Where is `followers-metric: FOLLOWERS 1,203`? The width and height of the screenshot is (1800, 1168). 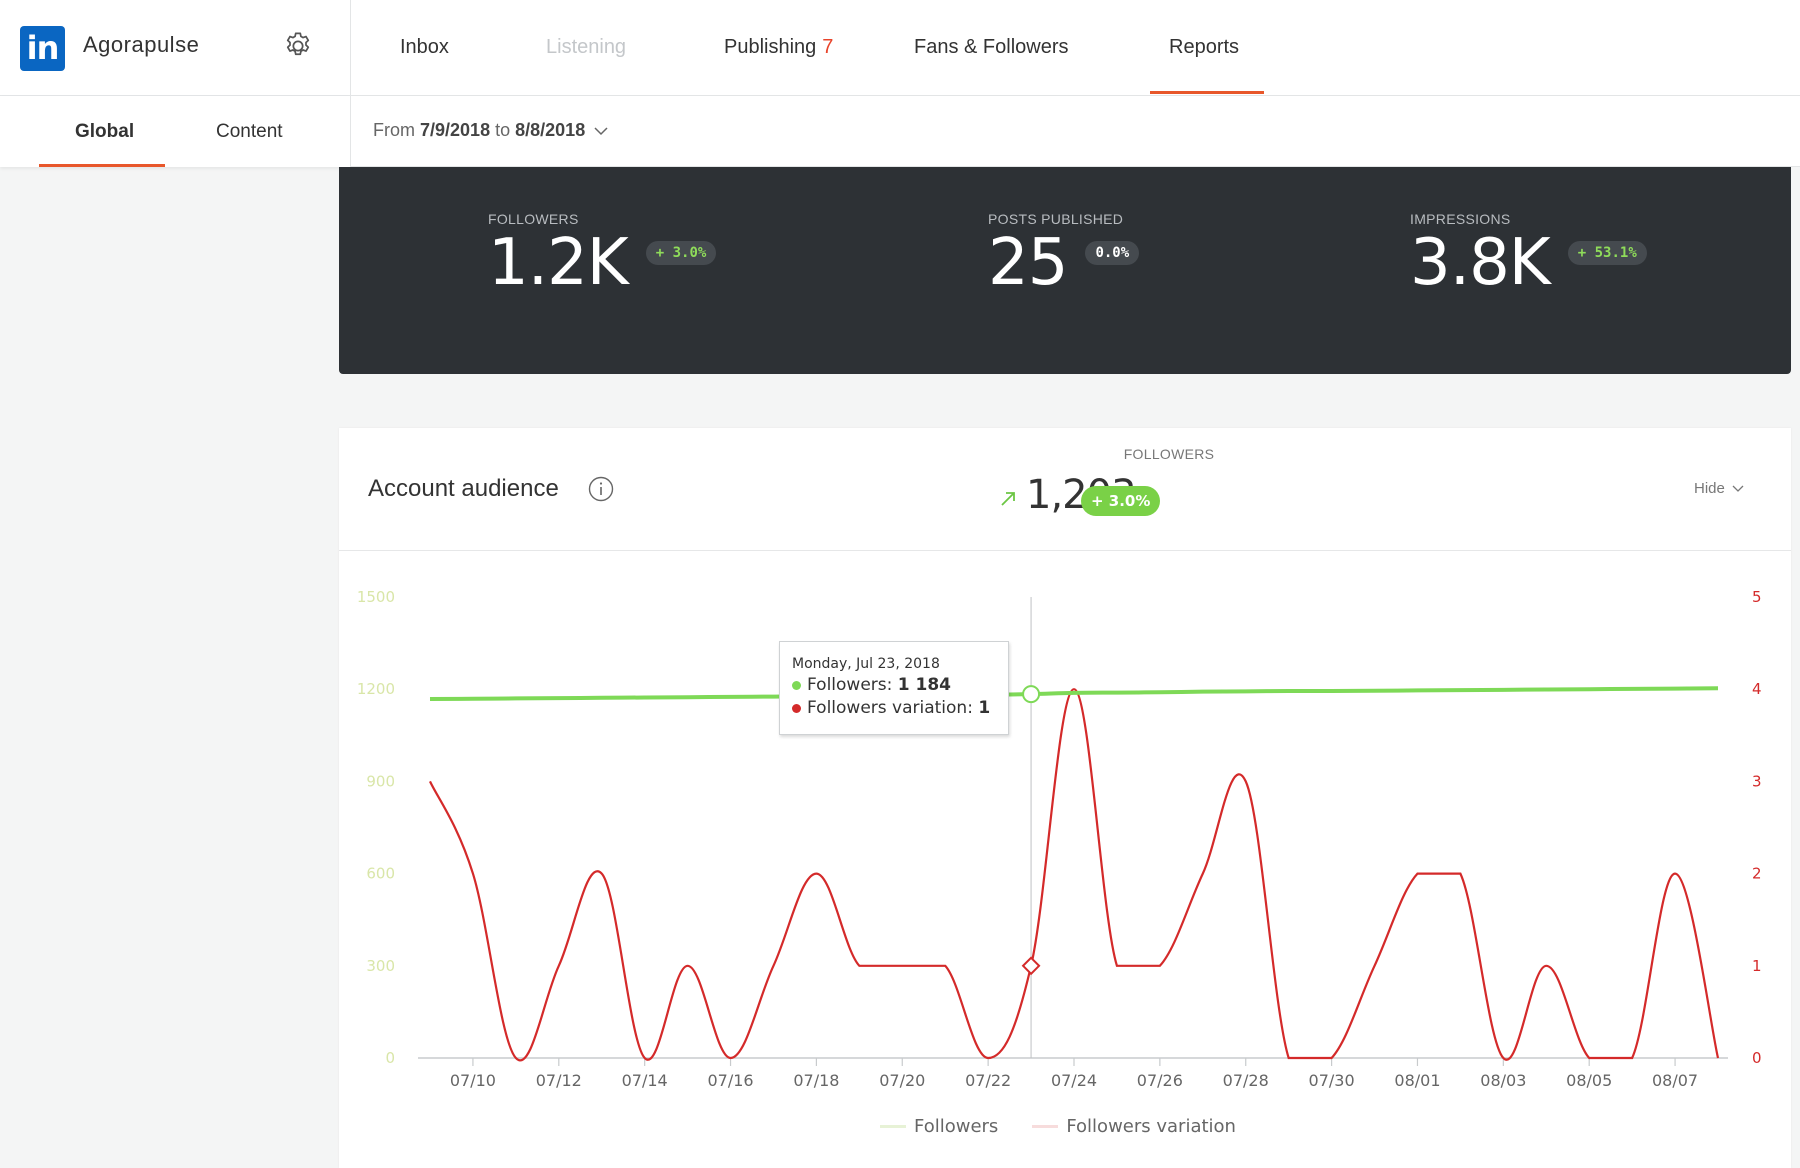
followers-metric: FOLLOWERS 1,203 is located at coordinates (1169, 482).